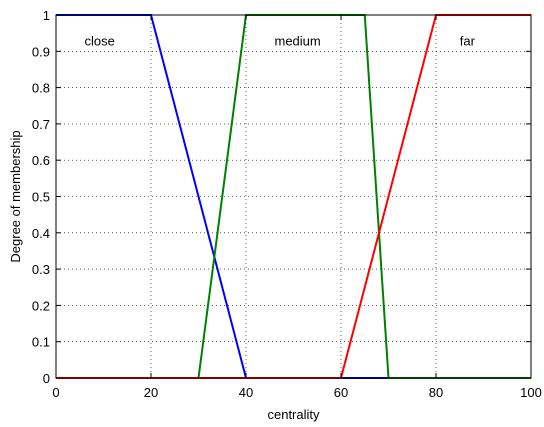 Image resolution: width=544 pixels, height=427 pixels. What do you see at coordinates (41, 124) in the screenshot?
I see `y-tick-label: 0.7` at bounding box center [41, 124].